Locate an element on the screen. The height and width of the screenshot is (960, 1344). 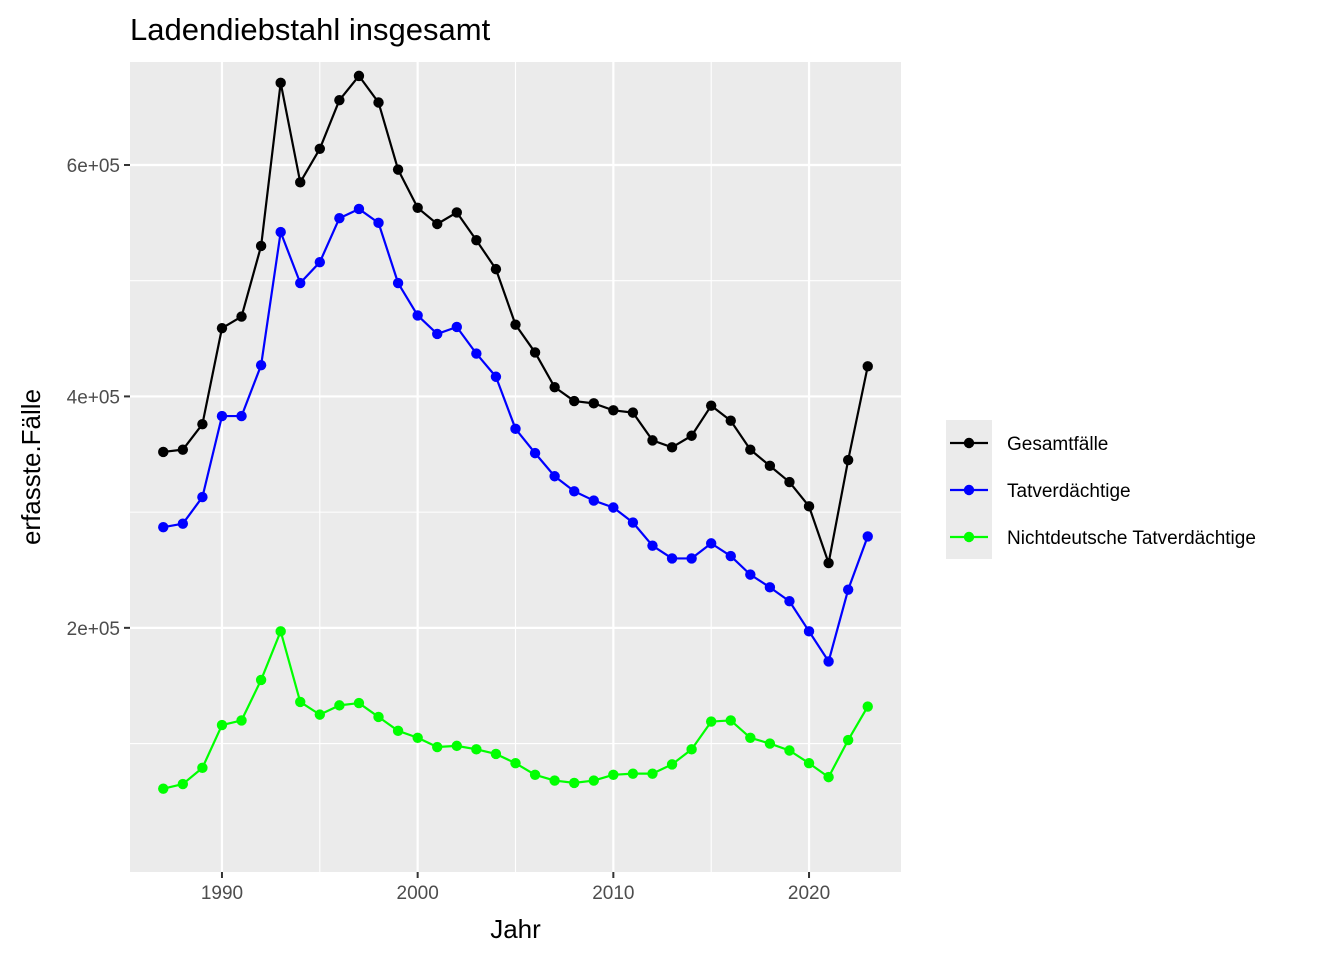
legend-label: Nichtdeutsche Tatverdächtige is located at coordinates (1131, 538).